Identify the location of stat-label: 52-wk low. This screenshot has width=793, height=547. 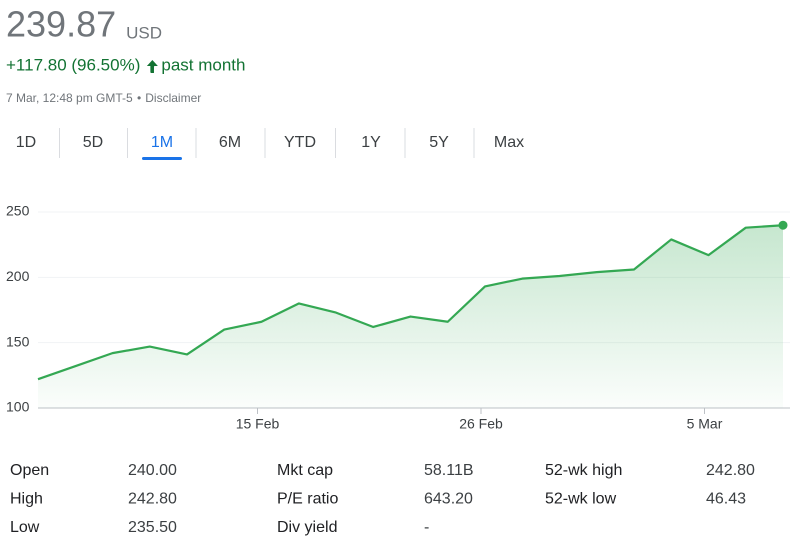
(581, 499).